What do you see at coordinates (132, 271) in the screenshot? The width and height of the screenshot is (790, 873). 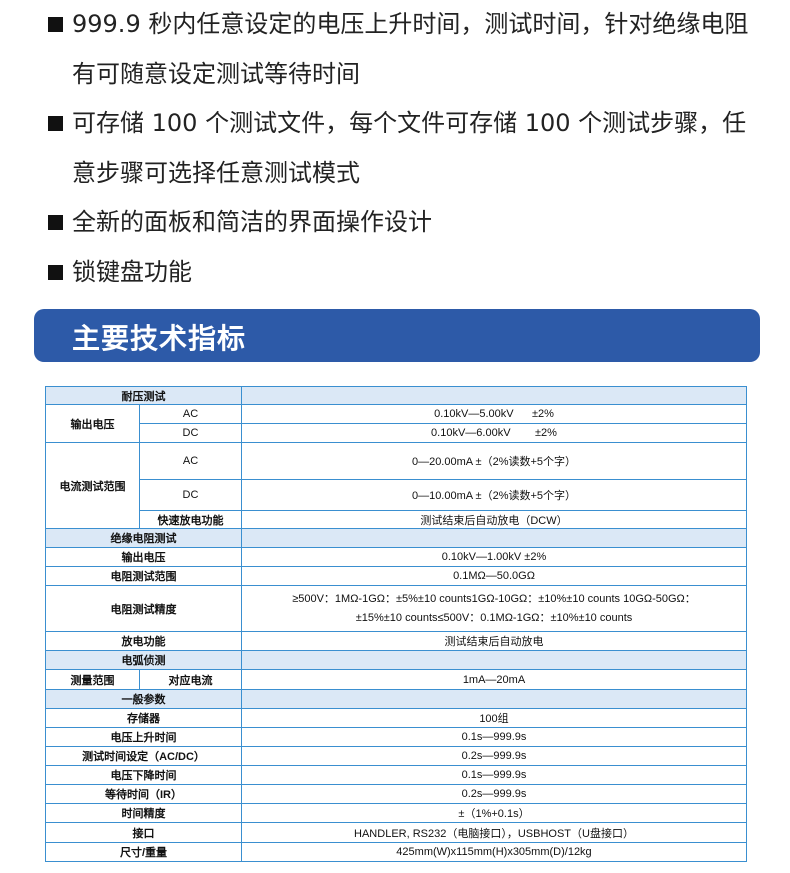 I see `feature-text: 锁键盘功能` at bounding box center [132, 271].